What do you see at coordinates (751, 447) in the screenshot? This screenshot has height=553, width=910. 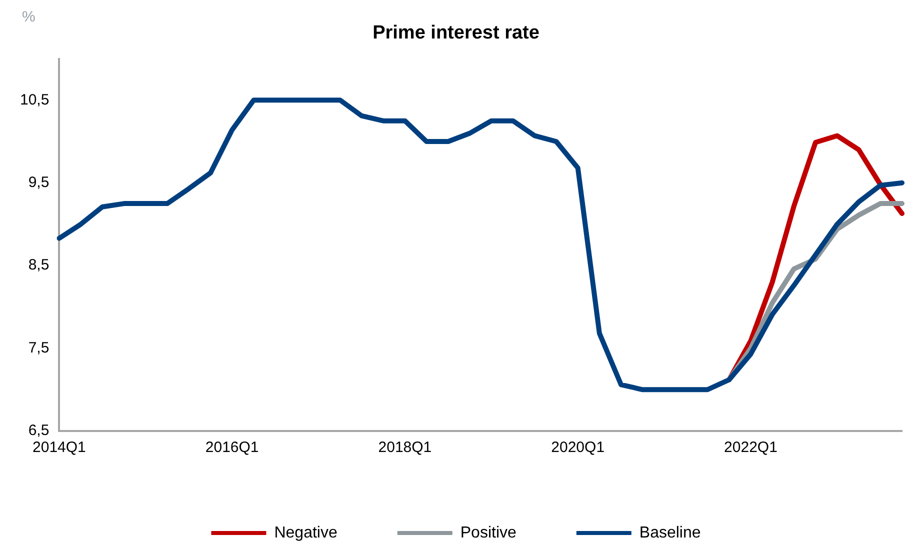 I see `x-tick-label: 2022Q1` at bounding box center [751, 447].